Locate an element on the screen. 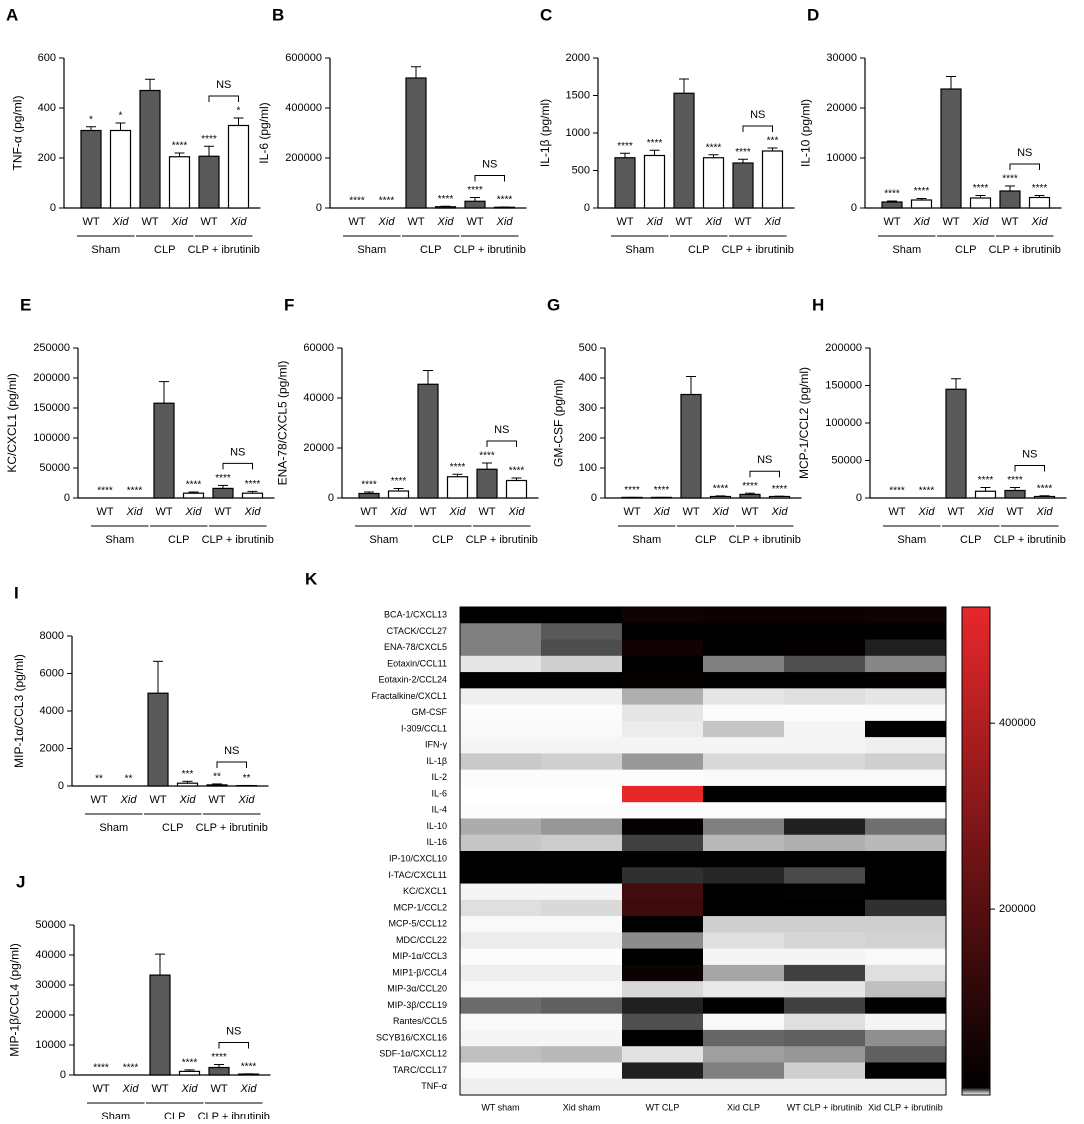 The height and width of the screenshot is (1124, 1084). y-axis-title: TNF-α (pg/ml) is located at coordinates (18, 133).